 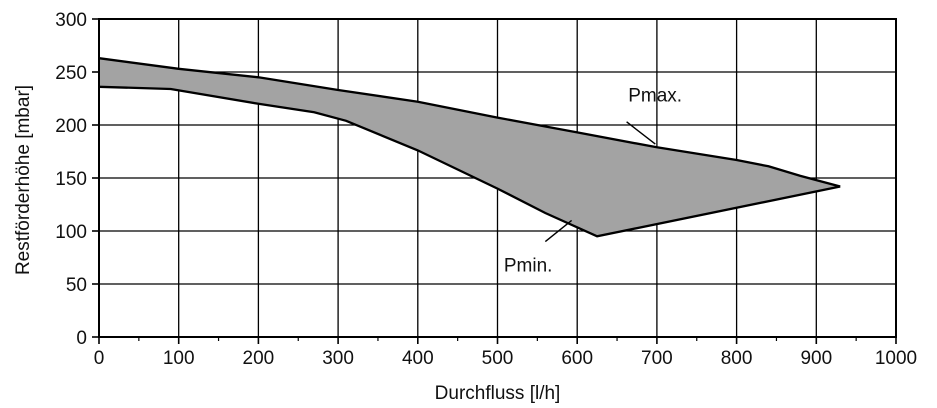 What do you see at coordinates (71, 73) in the screenshot?
I see `y-tick-label: 250` at bounding box center [71, 73].